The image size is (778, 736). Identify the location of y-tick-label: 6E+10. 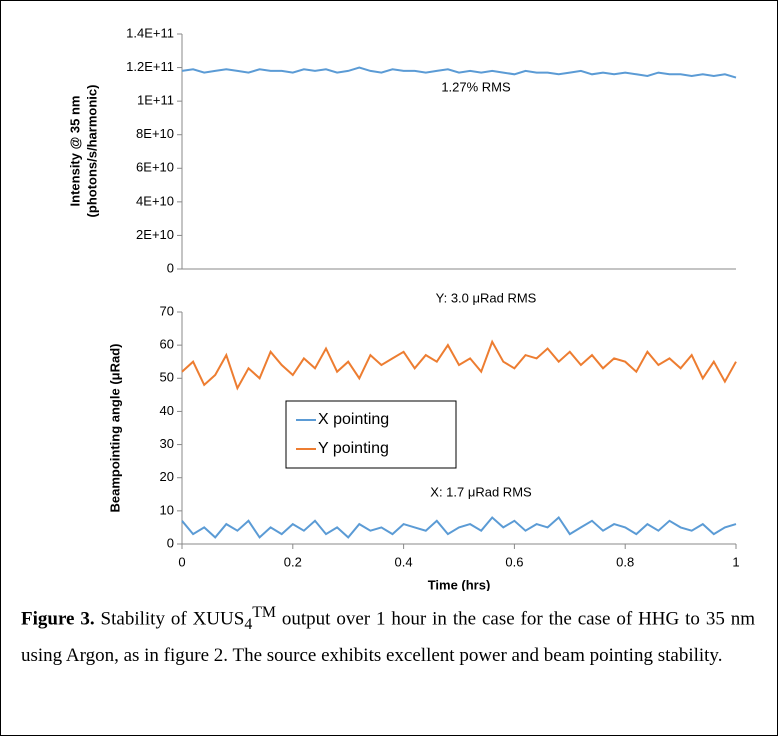
(155, 167).